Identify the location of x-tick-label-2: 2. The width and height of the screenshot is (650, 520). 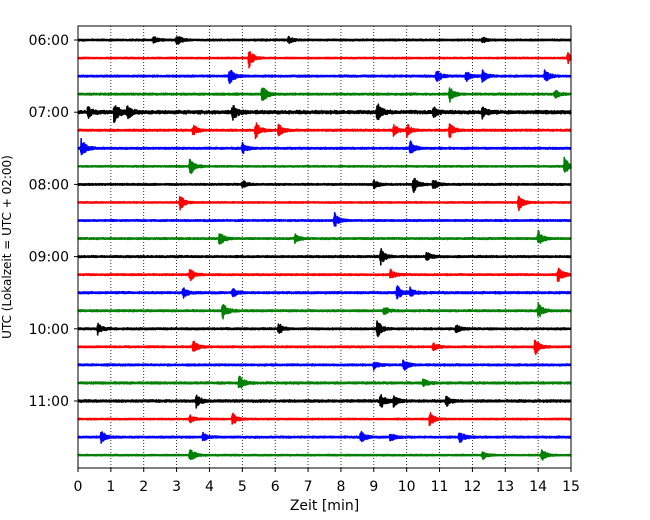
(143, 487).